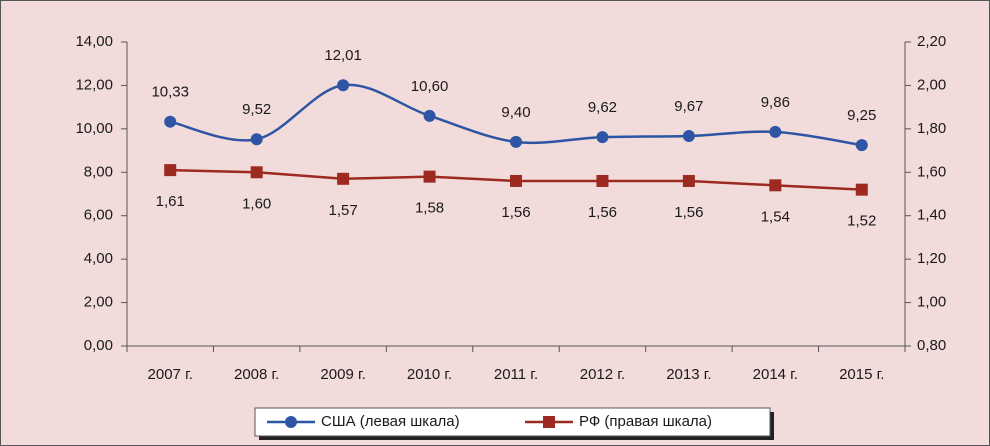  What do you see at coordinates (342, 374) in the screenshot?
I see `x-tick-label: 2009 г.` at bounding box center [342, 374].